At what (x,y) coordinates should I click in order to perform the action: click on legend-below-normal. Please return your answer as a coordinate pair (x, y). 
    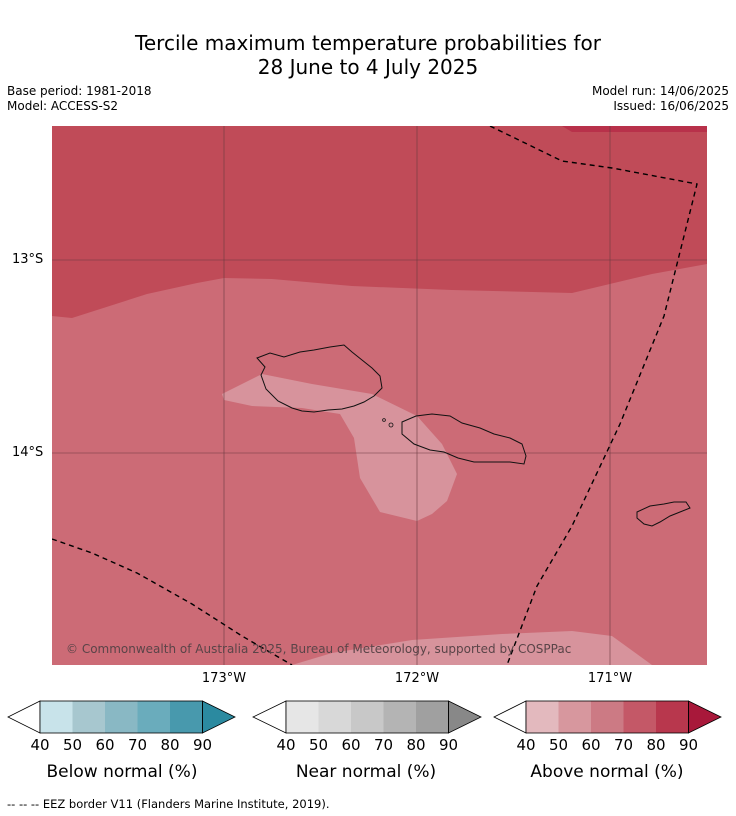
    Looking at the image, I should click on (121, 717).